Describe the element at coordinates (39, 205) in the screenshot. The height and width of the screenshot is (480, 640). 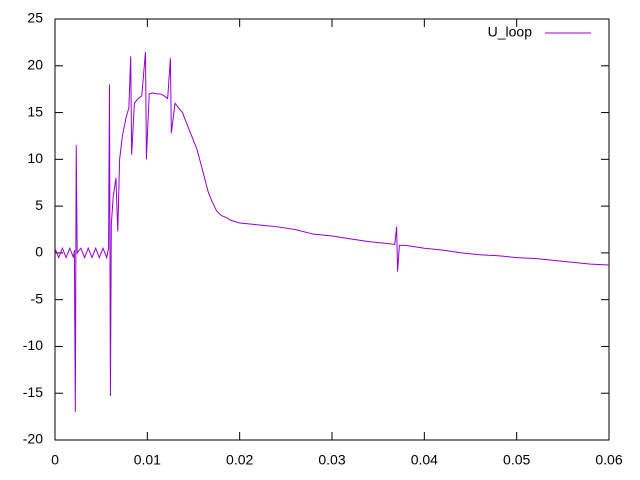
I see `y-tick-label: 5` at that location.